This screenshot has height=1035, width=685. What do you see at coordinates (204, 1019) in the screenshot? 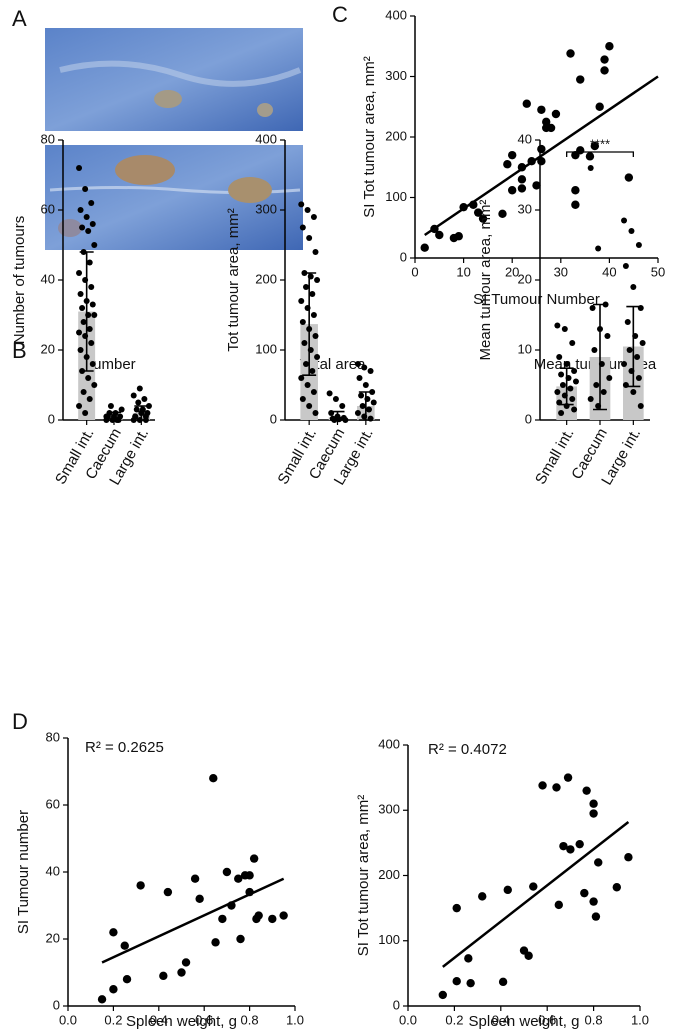
I see `x-tick-label: 0.6` at bounding box center [204, 1019].